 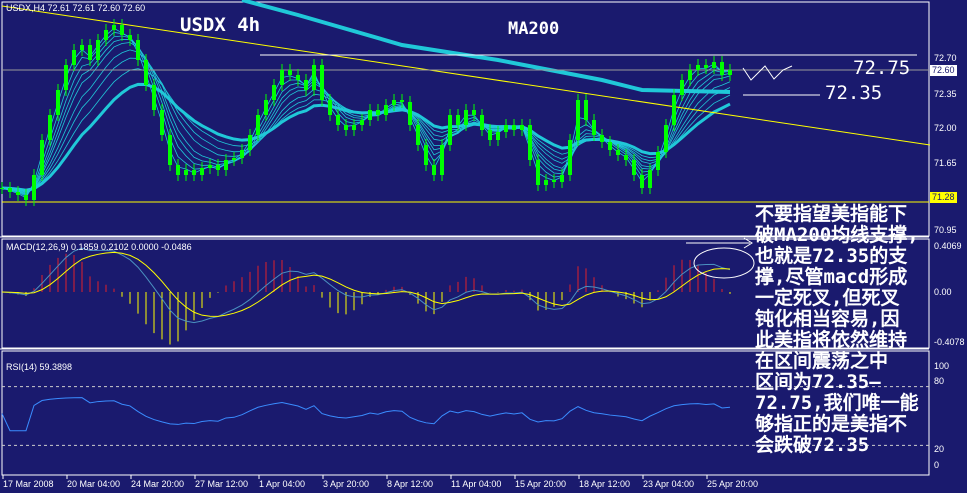 What do you see at coordinates (222, 484) in the screenshot?
I see `time-tick-label: 27 Mar 12:00` at bounding box center [222, 484].